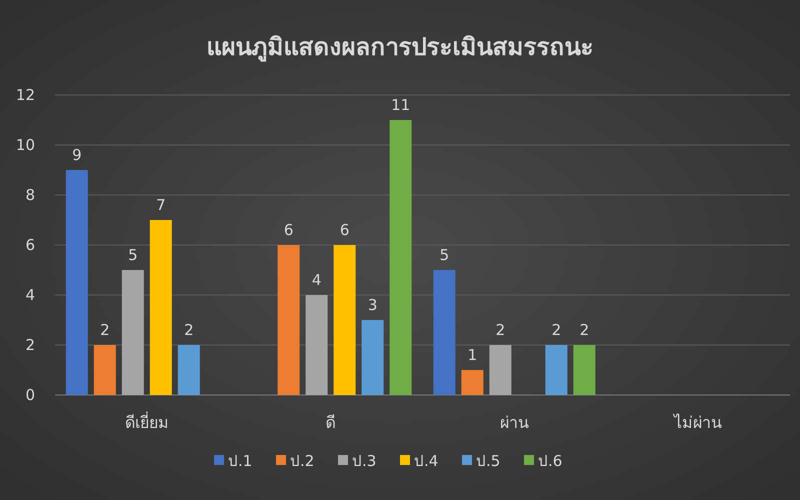 The width and height of the screenshot is (800, 500). What do you see at coordinates (30, 295) in the screenshot?
I see `y-tick-label: 4` at bounding box center [30, 295].